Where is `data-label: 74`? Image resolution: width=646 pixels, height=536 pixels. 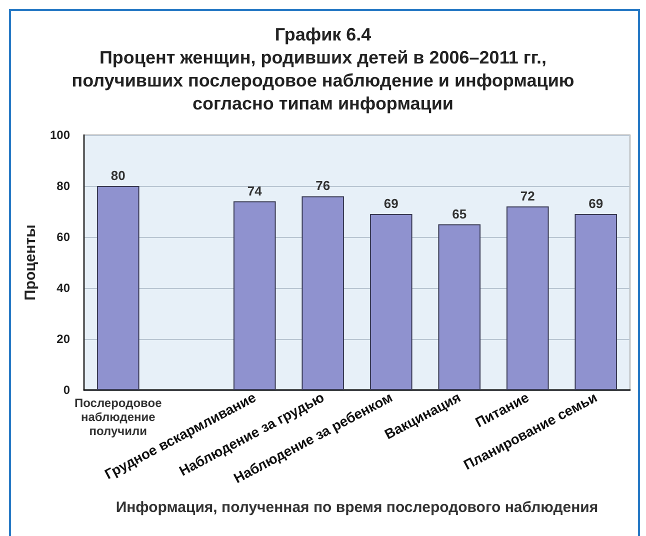
data-label: 74 is located at coordinates (255, 190).